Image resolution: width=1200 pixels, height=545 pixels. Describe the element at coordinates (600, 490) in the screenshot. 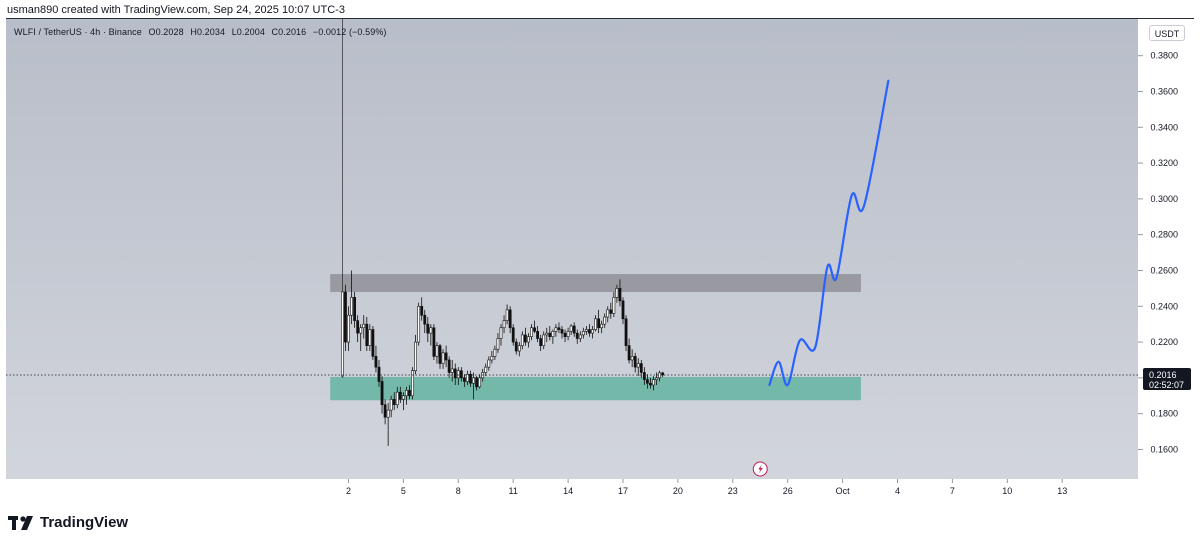

I see `time-scale` at that location.